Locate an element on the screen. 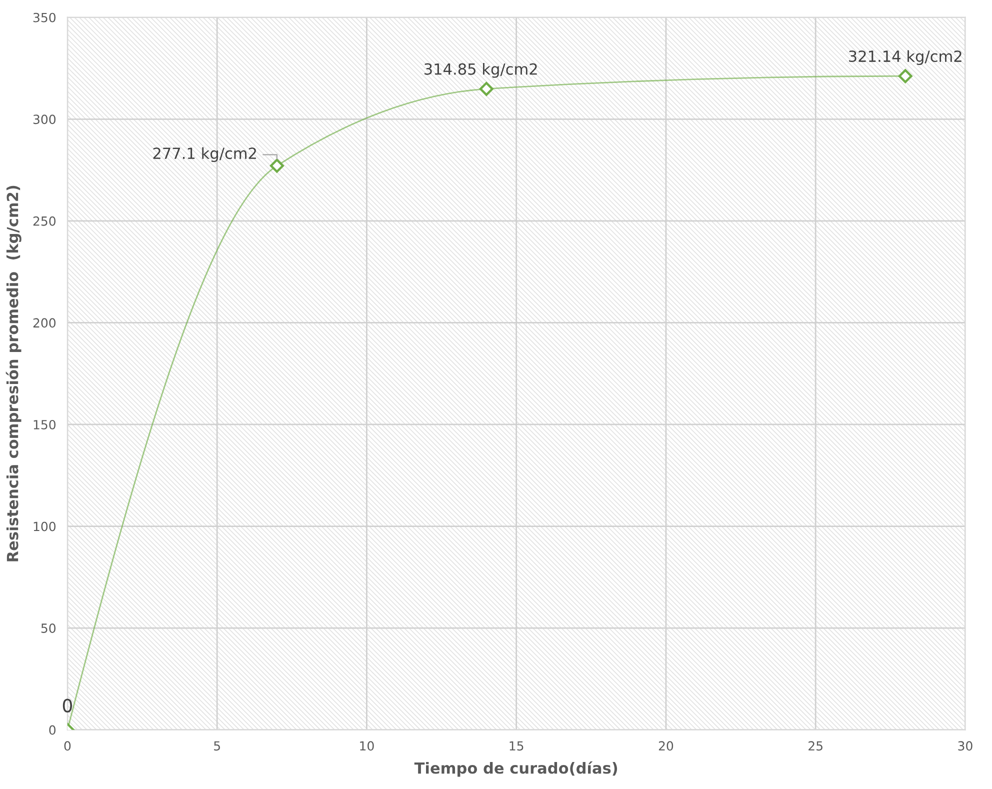 The height and width of the screenshot is (789, 992). y-axis-title: Resistencia compresión promedio (kg/cm2) is located at coordinates (14, 374).